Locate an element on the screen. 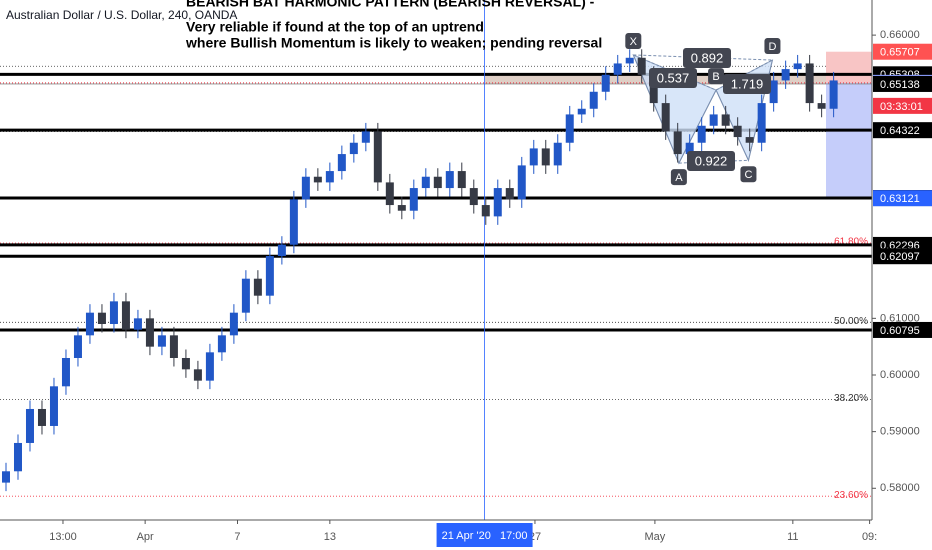 This screenshot has height=550, width=932. price-tag-label: 0.63121 is located at coordinates (900, 199).